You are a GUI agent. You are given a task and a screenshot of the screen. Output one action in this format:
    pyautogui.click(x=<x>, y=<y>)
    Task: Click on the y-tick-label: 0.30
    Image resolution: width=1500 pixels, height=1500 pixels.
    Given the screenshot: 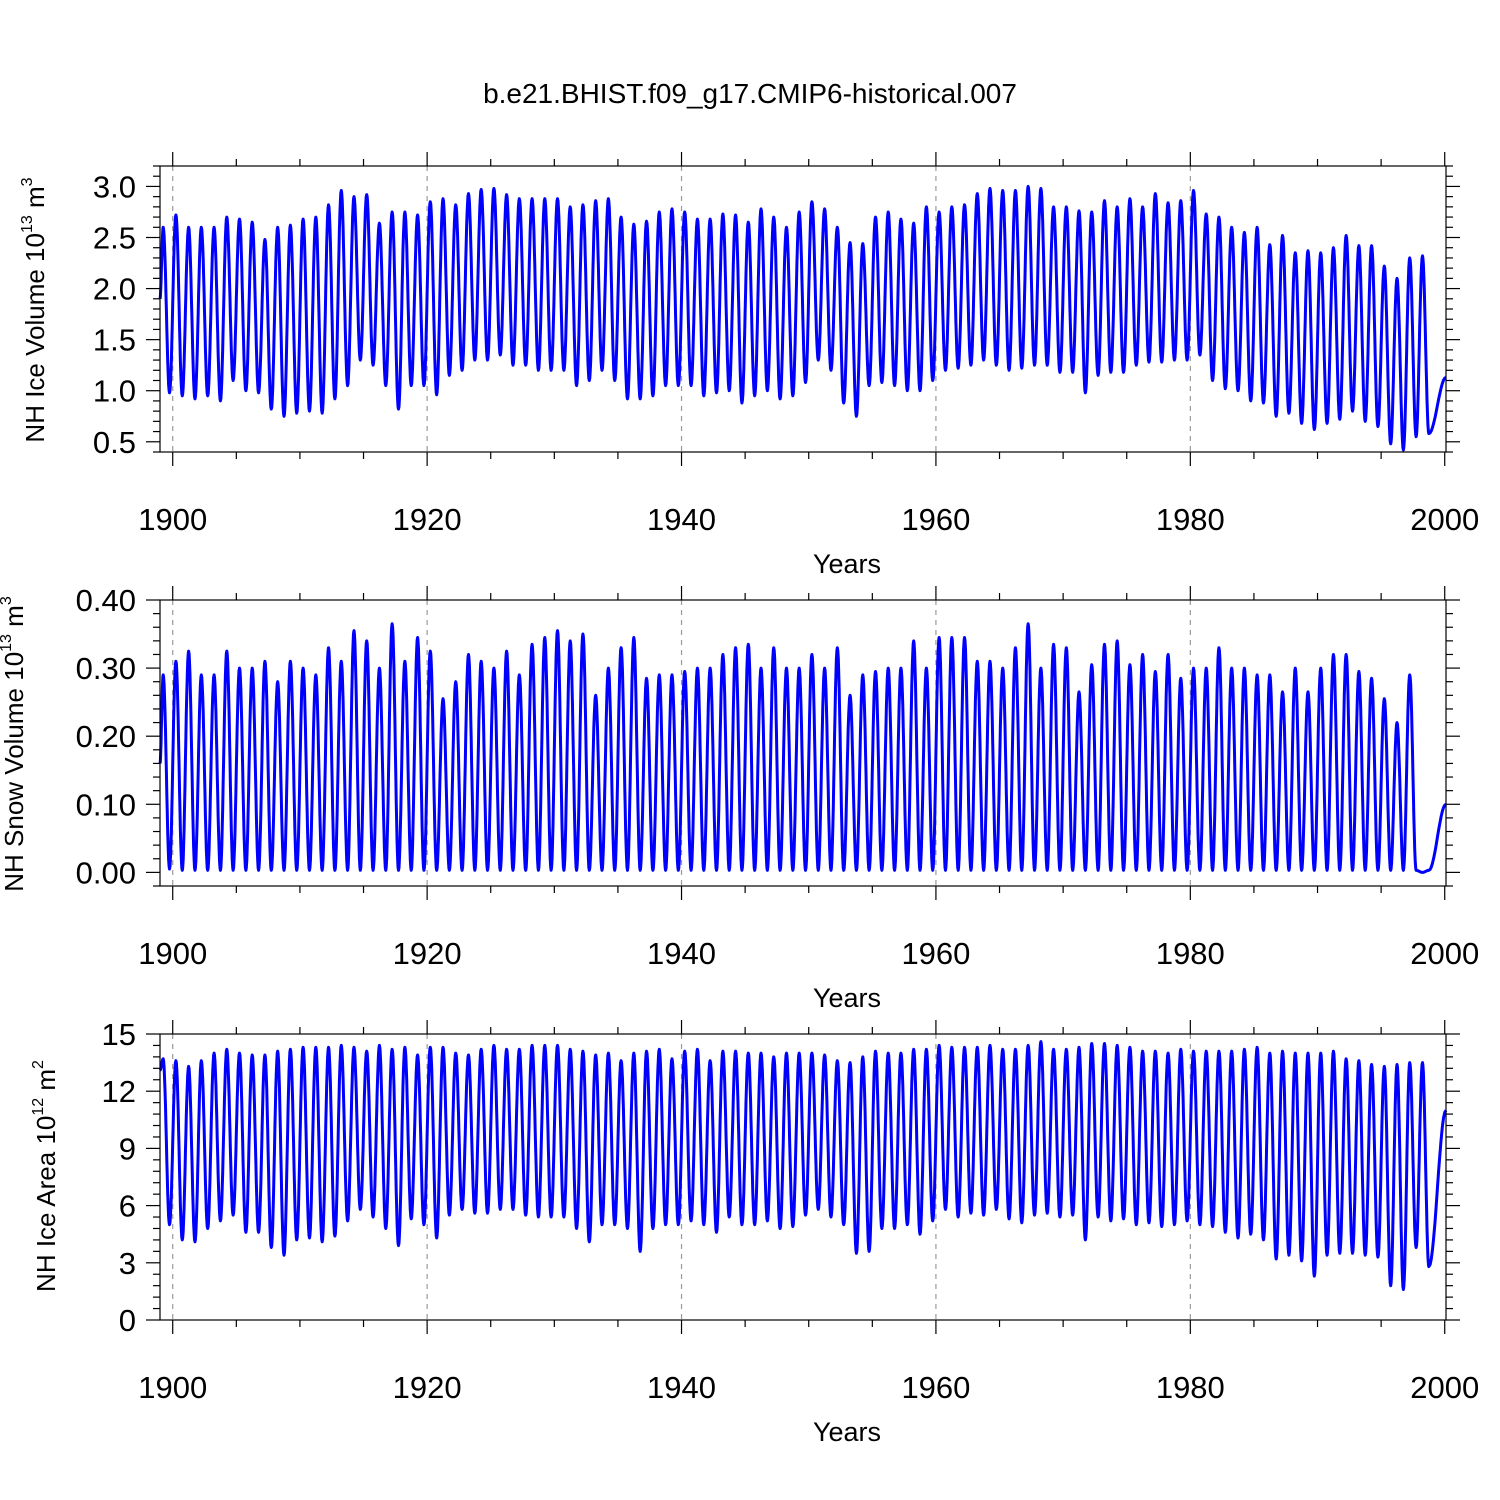 What is the action you would take?
    pyautogui.click(x=106, y=668)
    